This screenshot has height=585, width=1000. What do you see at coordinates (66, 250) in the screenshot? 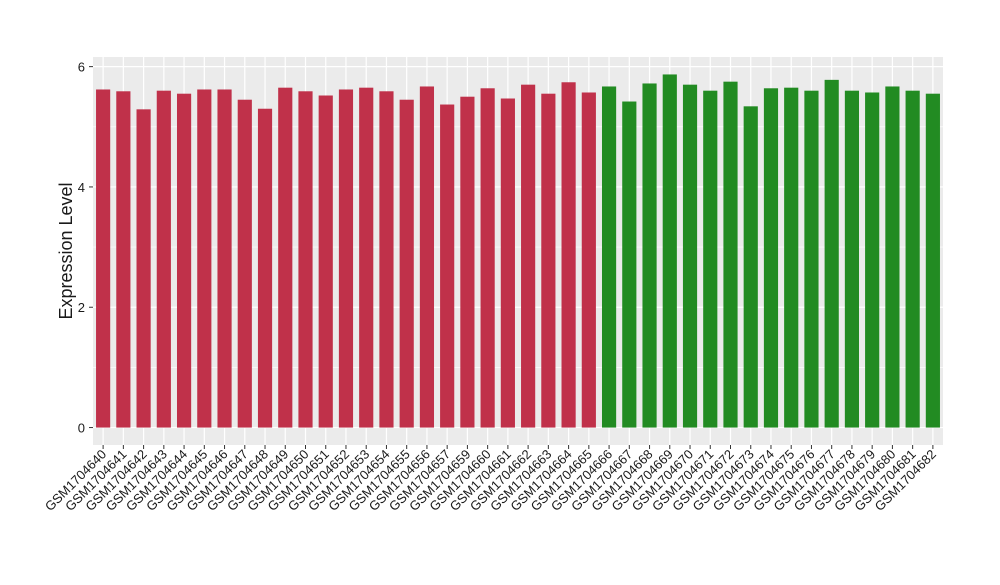
I see `y-axis-label: Expression Level` at bounding box center [66, 250].